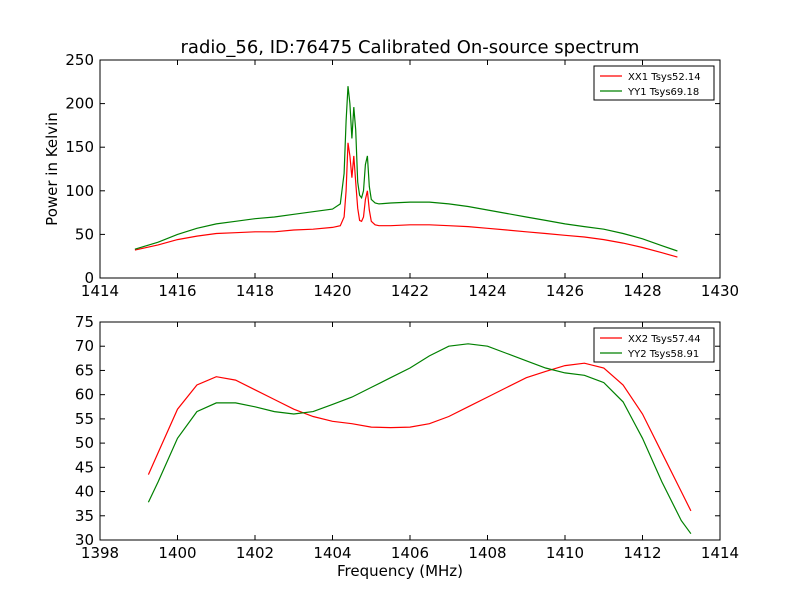  I want to click on y-tick-label: 35, so click(84, 516).